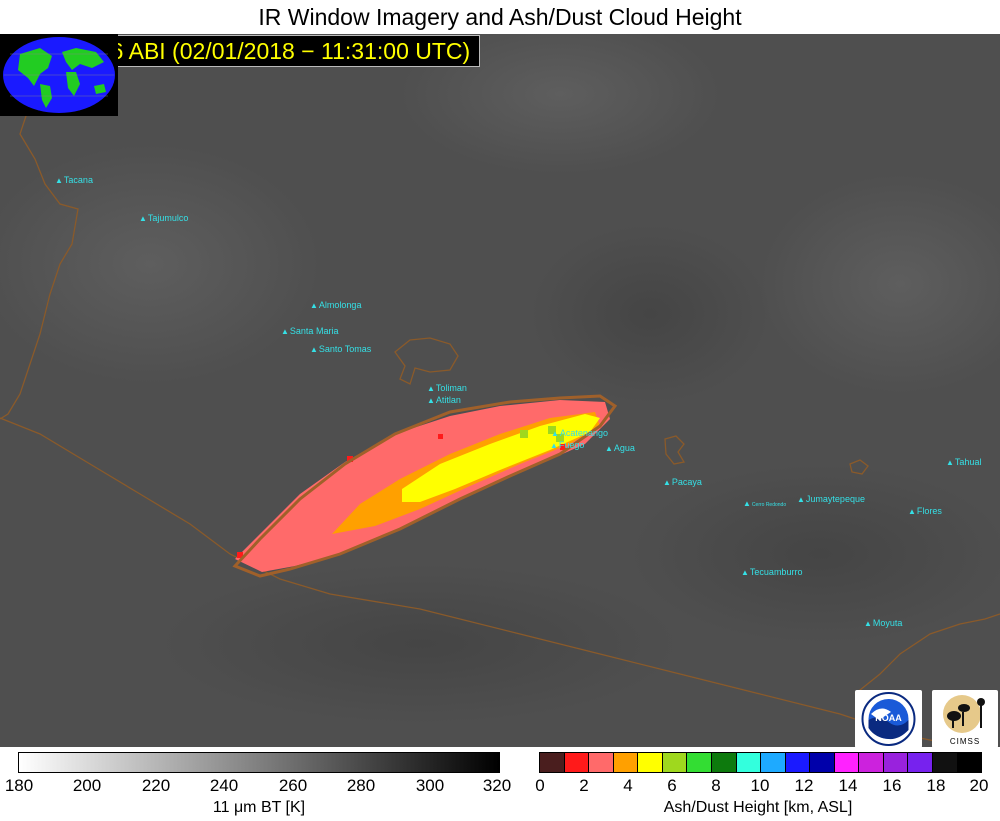 This screenshot has height=821, width=1000. Describe the element at coordinates (716, 785) in the screenshot. I see `ash-tick-label: 8` at that location.